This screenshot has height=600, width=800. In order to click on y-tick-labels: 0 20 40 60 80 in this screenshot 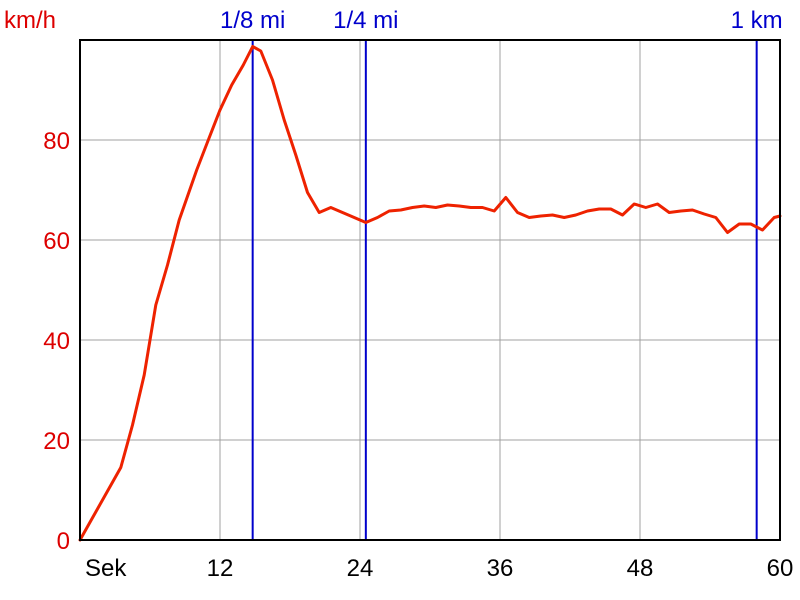, I will do `click(56, 341)`.